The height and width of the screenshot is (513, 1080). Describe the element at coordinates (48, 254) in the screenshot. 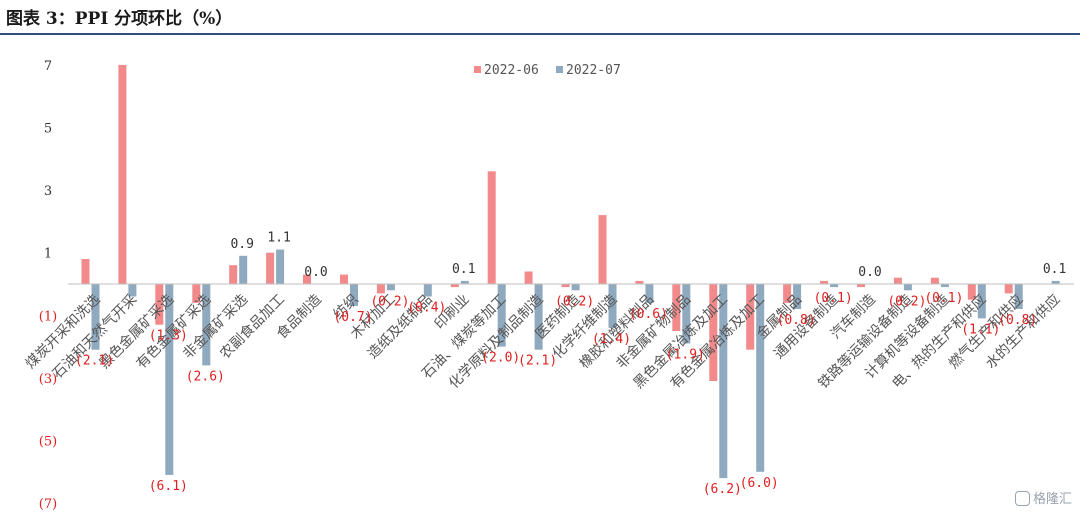

I see `y-tick-label: 1` at that location.